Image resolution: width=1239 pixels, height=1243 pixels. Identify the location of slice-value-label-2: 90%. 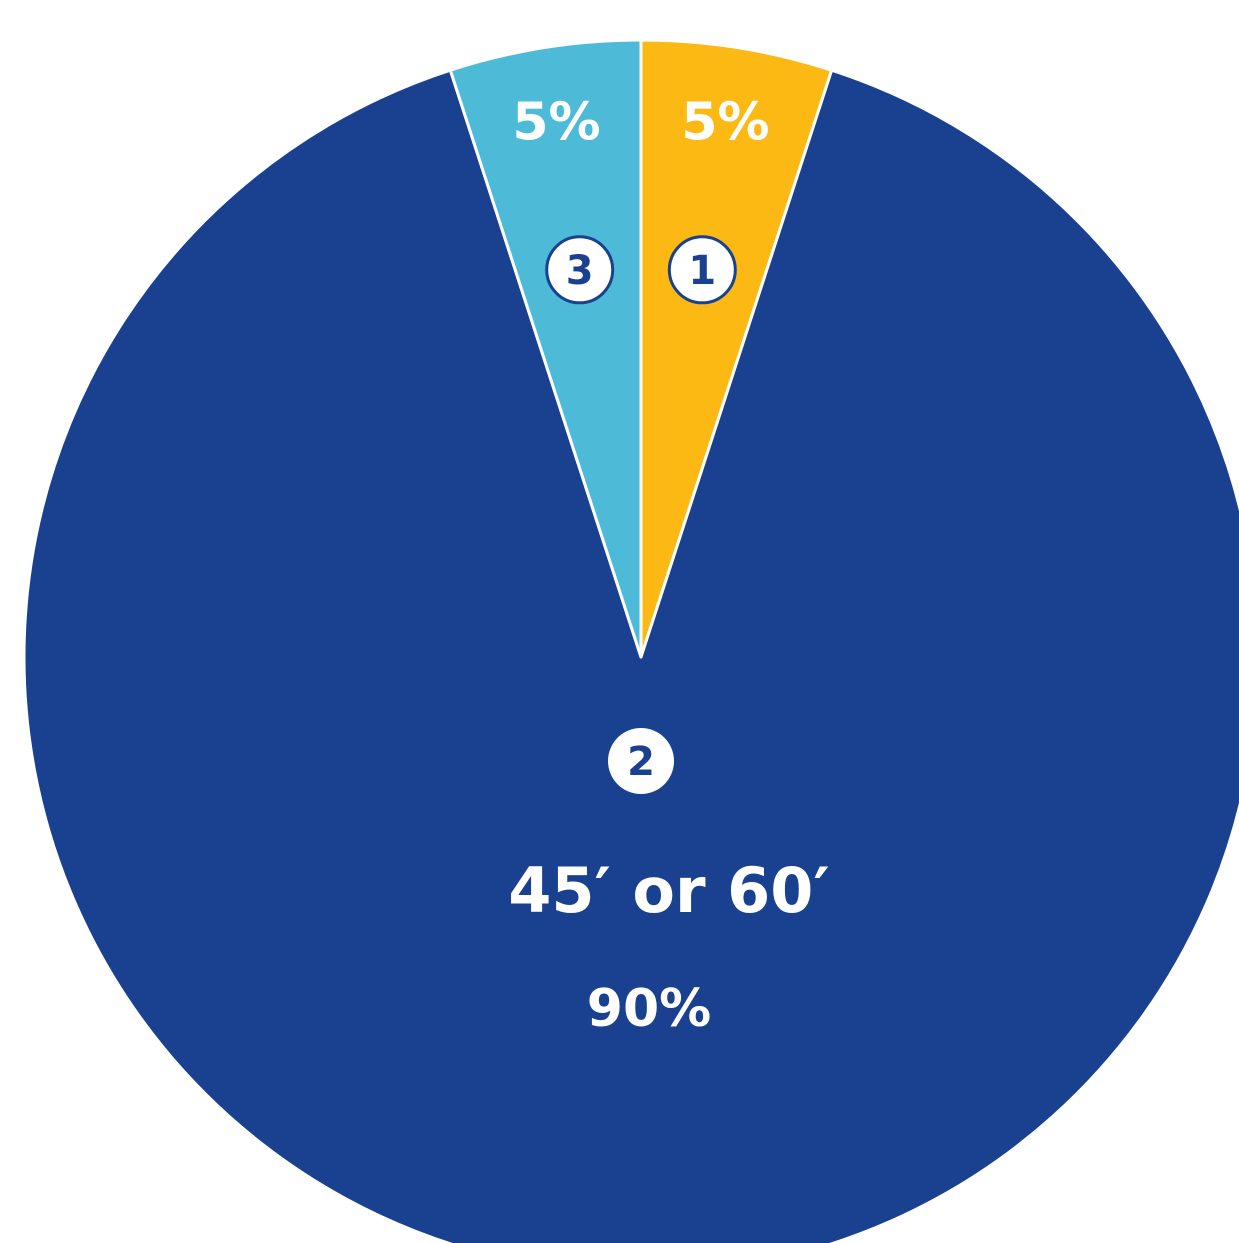
(649, 1009).